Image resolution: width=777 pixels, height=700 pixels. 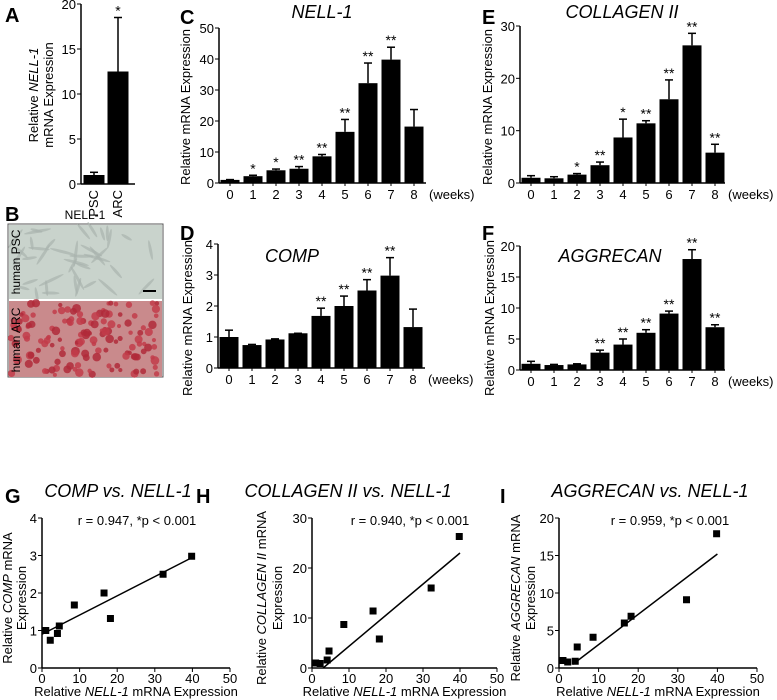 What do you see at coordinates (59, 691) in the screenshot?
I see `label-segment: Relative` at bounding box center [59, 691].